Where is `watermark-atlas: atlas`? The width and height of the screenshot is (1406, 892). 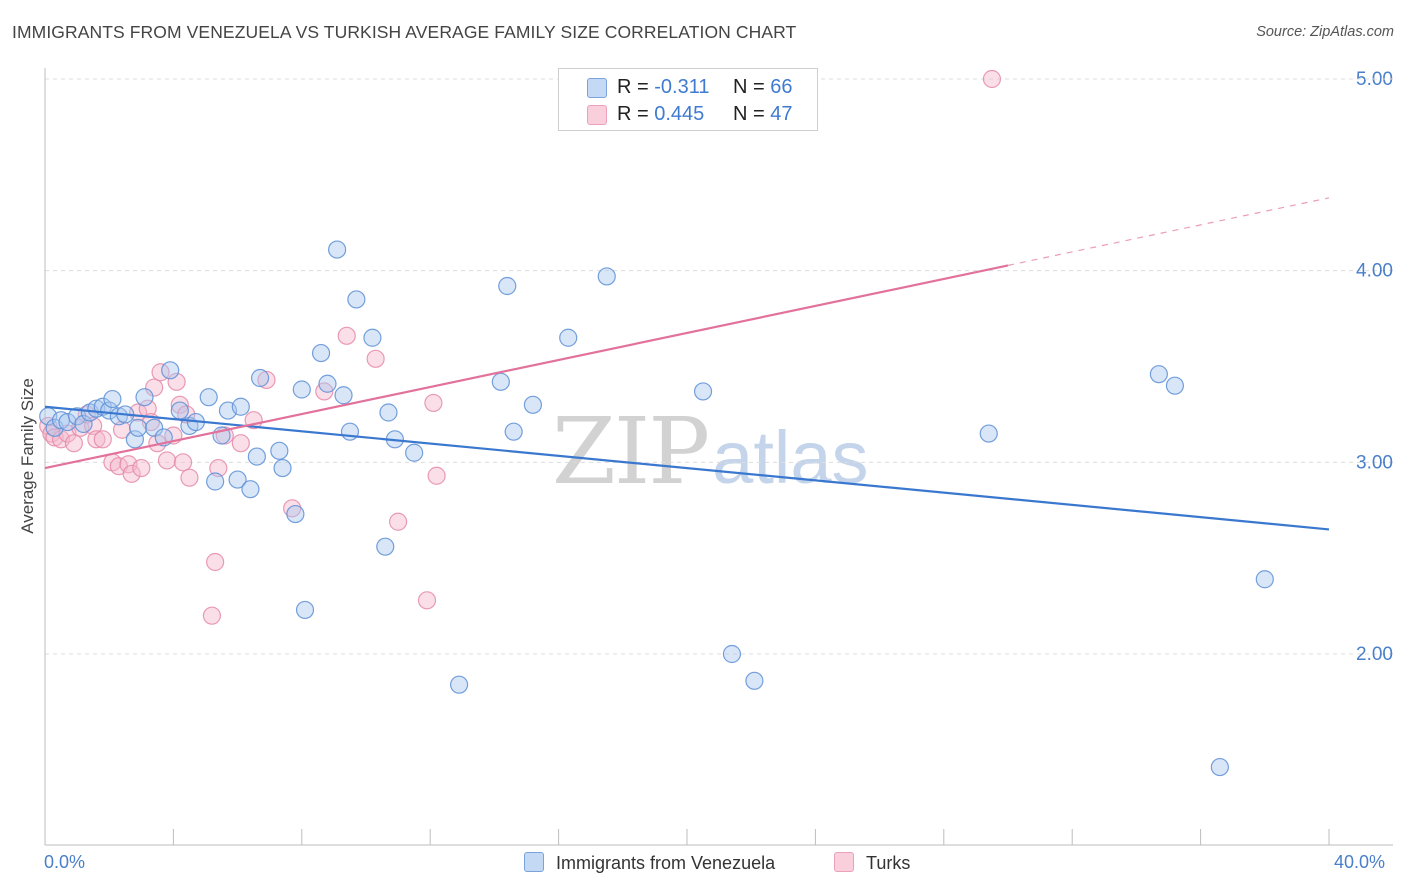
watermark-atlas: atlas is located at coordinates (790, 457).